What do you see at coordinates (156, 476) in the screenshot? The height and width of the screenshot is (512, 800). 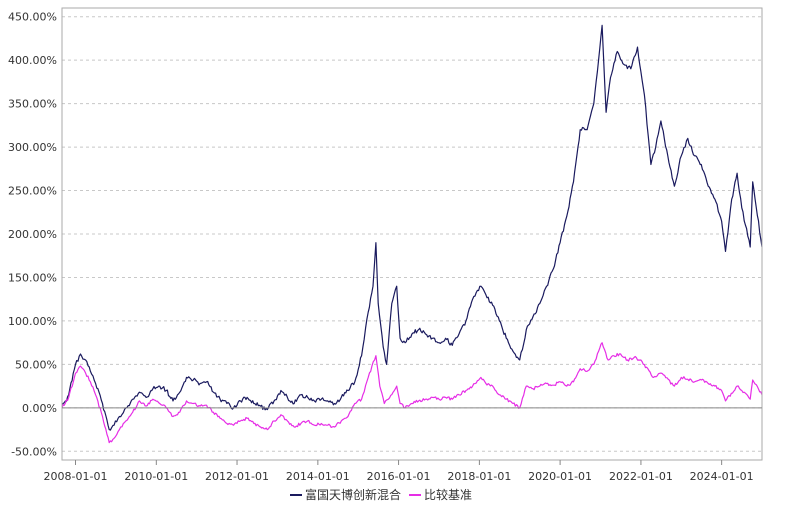 I see `x-tick-label: 2010-01-01` at bounding box center [156, 476].